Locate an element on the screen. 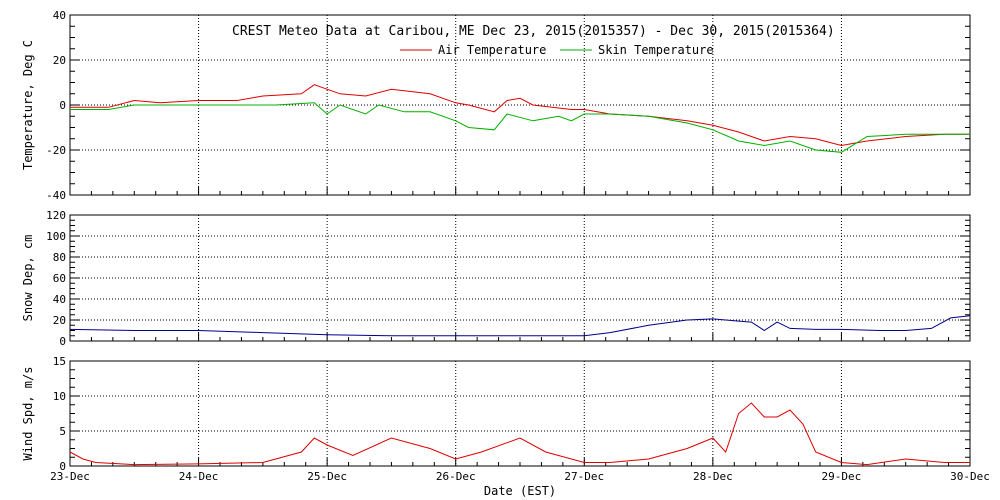 This screenshot has width=1000, height=500. x-tick-label: 26-Dec is located at coordinates (456, 476).